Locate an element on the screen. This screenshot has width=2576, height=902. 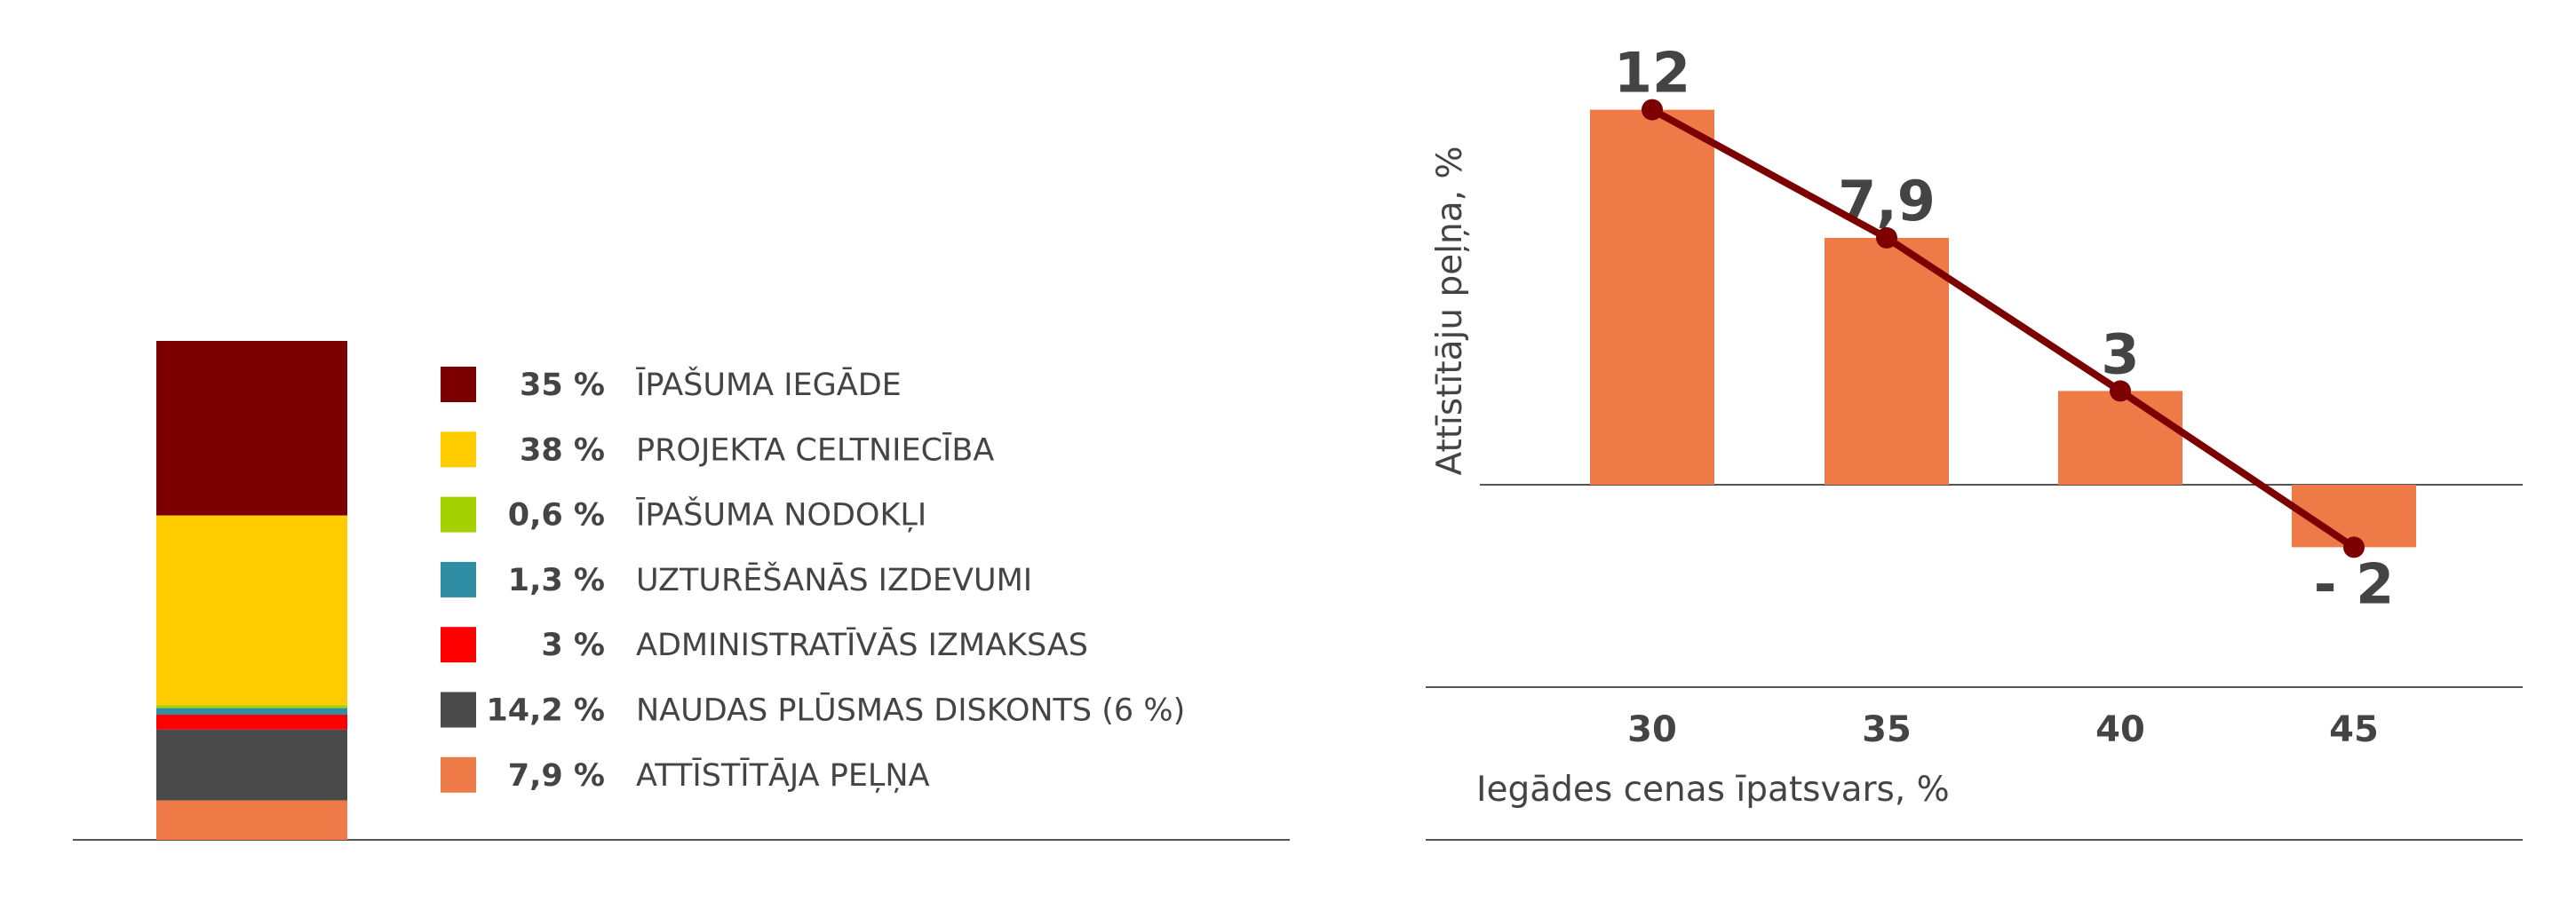
stacked-bar is located at coordinates (251, 590).